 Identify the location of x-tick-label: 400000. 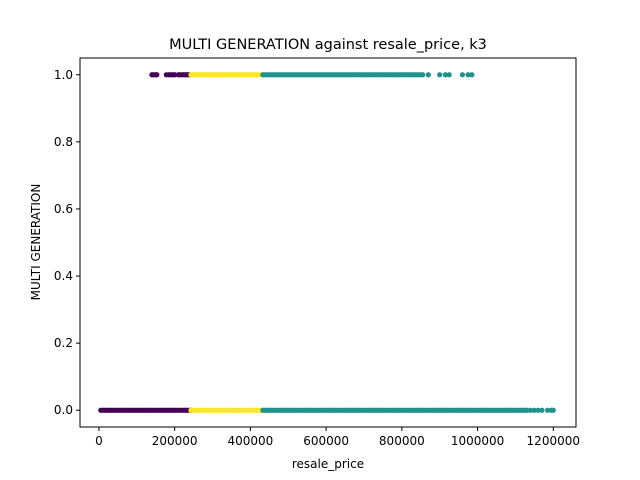
(250, 441).